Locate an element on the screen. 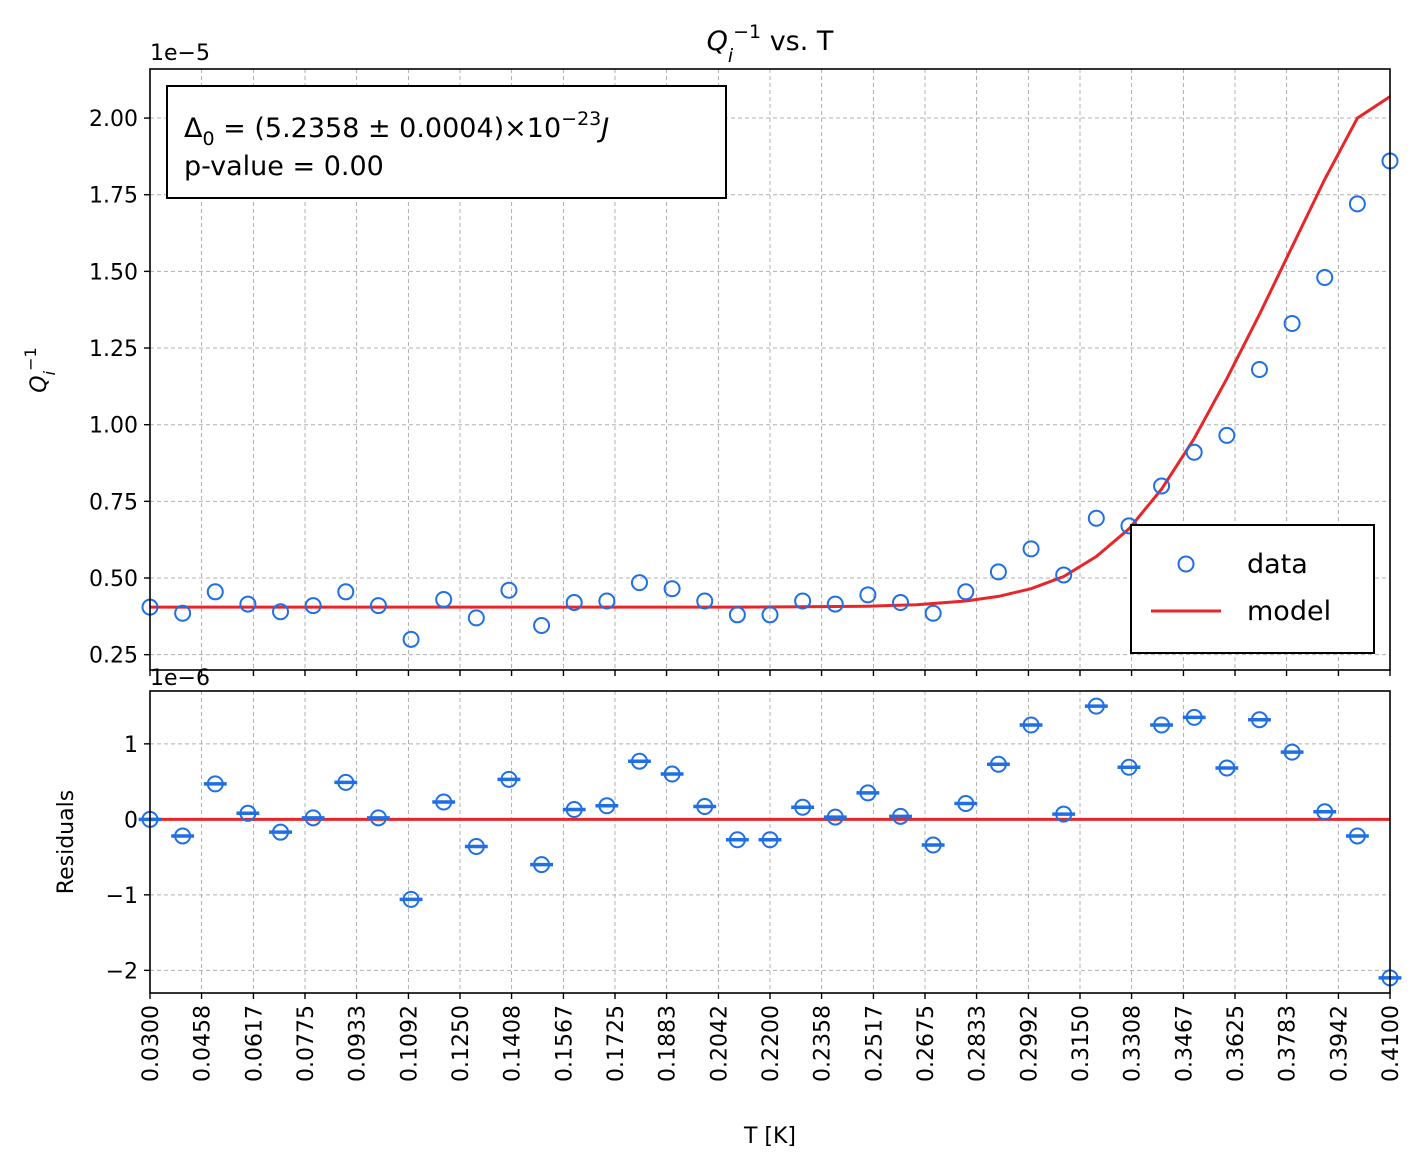 This screenshot has width=1424, height=1169. top-ylabel: Qi−1 is located at coordinates (40, 369).